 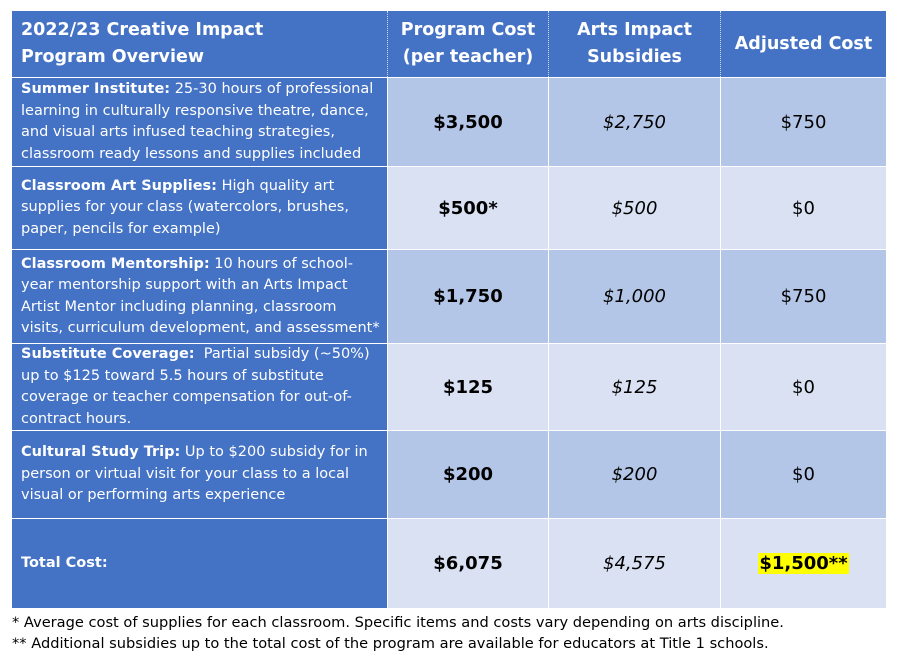 I want to click on program-cost-cell: $200, so click(x=467, y=474).